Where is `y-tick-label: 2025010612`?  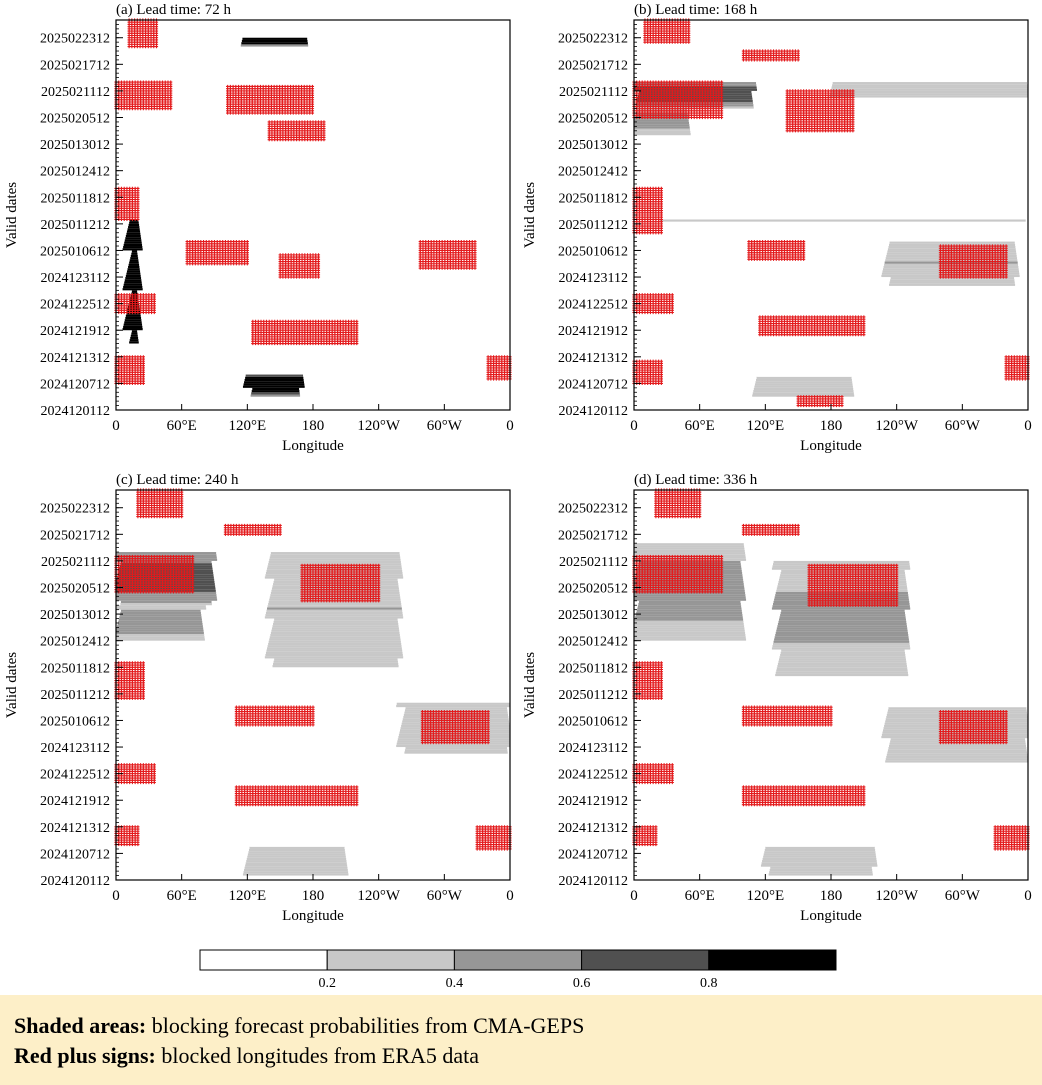
y-tick-label: 2025010612 is located at coordinates (75, 251).